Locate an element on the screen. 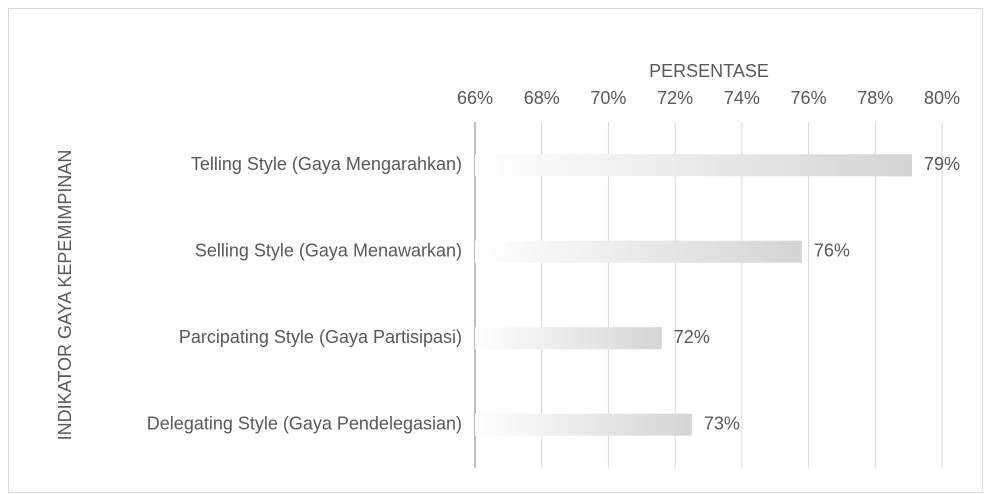 The height and width of the screenshot is (494, 984). y-tick-label: Telling Style (Gaya Mengarahkan) is located at coordinates (326, 164).